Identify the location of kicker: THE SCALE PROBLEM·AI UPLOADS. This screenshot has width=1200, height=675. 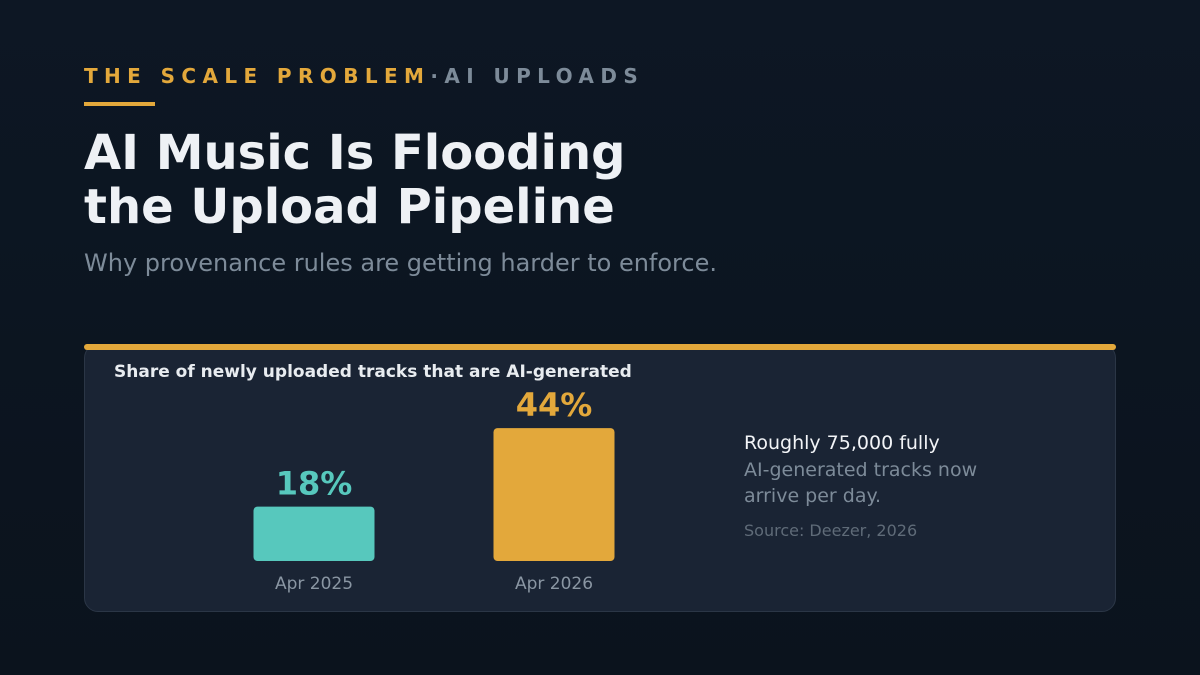
(364, 76).